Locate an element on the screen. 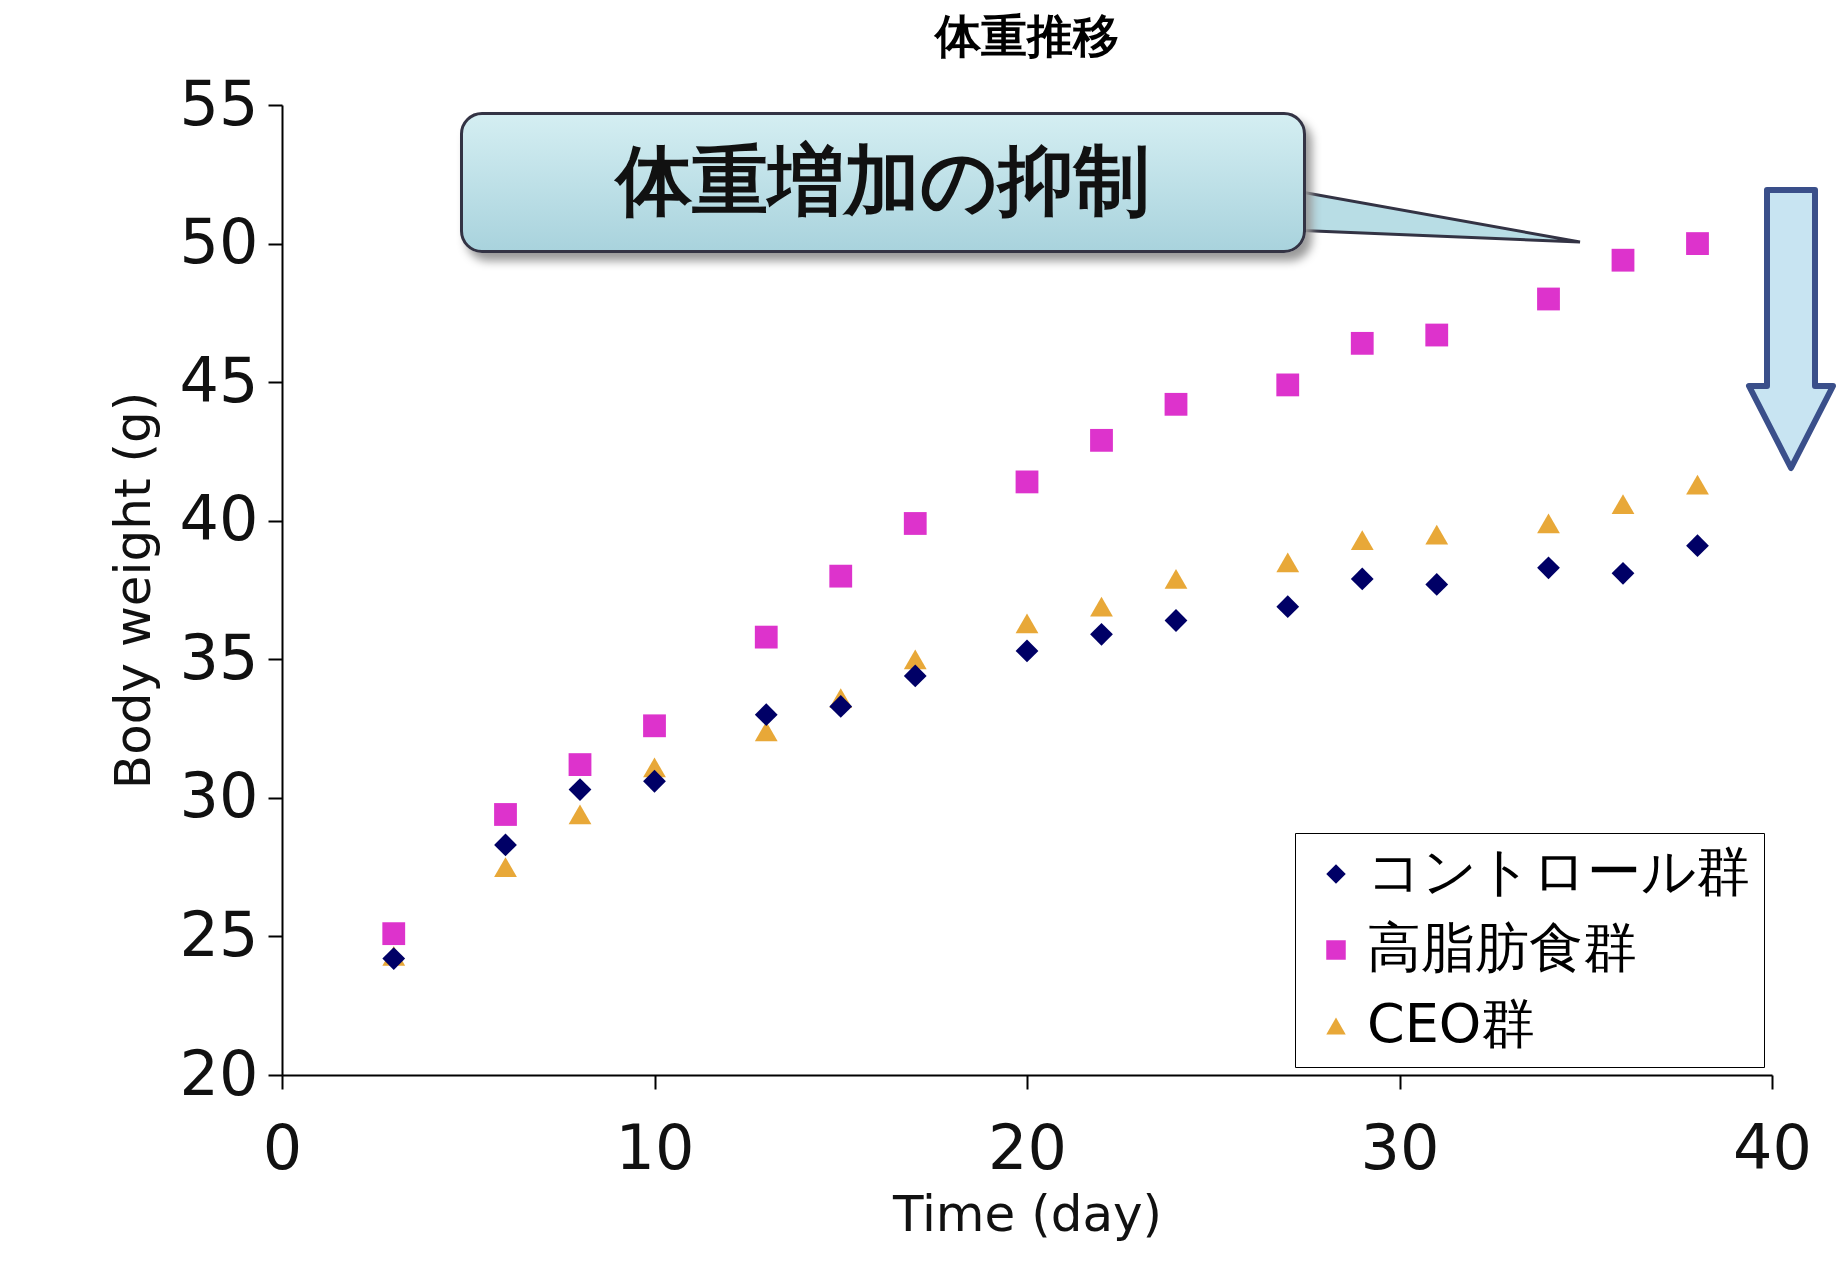 This screenshot has height=1270, width=1845. legend-label: CEO群 is located at coordinates (1451, 1023).